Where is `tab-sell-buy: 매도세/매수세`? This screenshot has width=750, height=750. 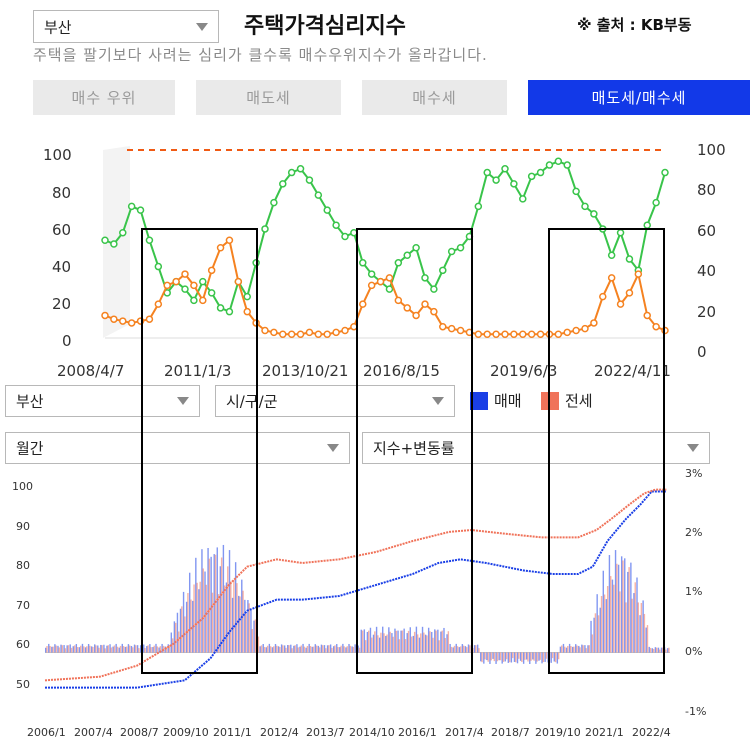
tab-sell-buy: 매도세/매수세 is located at coordinates (639, 97).